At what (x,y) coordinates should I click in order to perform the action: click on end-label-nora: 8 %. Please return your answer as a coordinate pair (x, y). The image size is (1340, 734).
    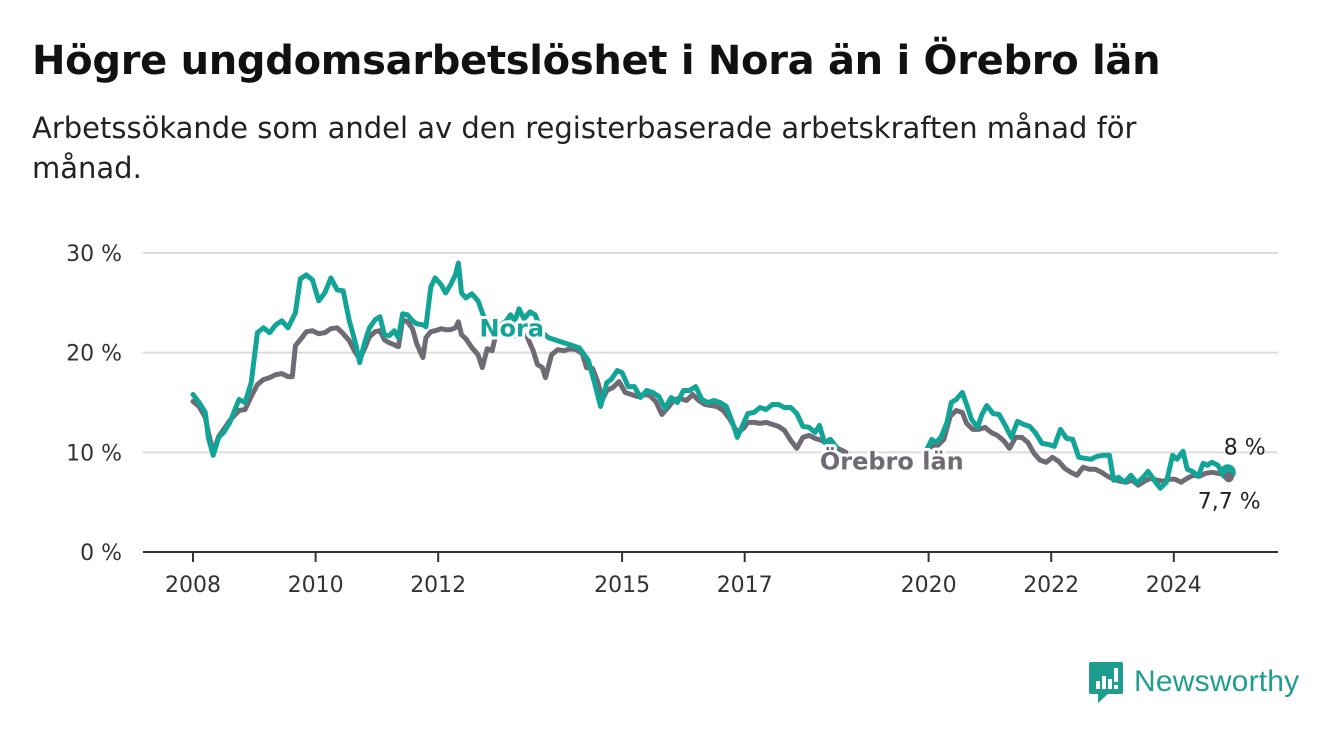
    Looking at the image, I should click on (1245, 447).